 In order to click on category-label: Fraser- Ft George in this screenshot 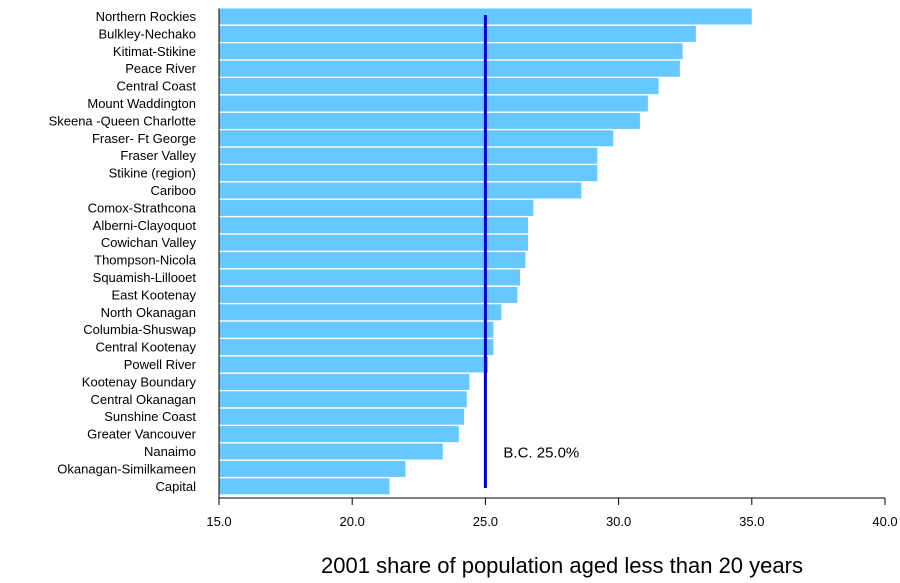, I will do `click(144, 138)`.